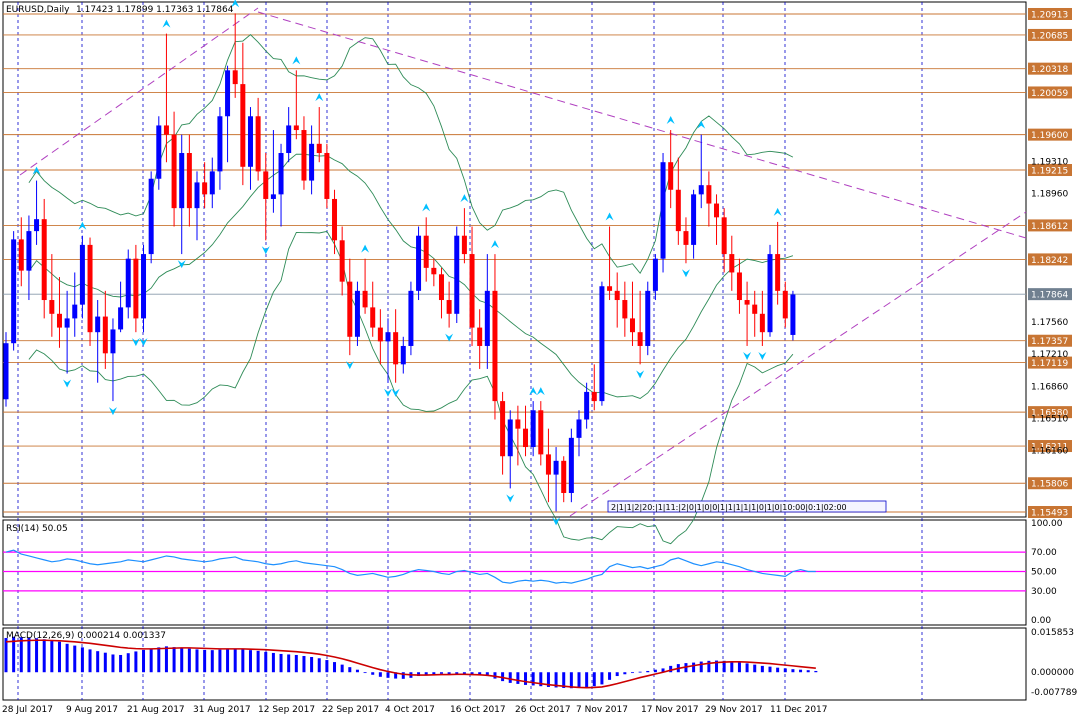 This screenshot has width=1080, height=725. What do you see at coordinates (37, 529) in the screenshot?
I see `rsi-label: RSI(14) 50.05` at bounding box center [37, 529].